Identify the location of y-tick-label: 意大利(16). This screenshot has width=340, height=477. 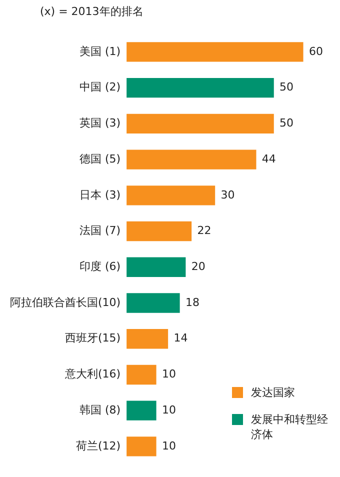
(92, 374).